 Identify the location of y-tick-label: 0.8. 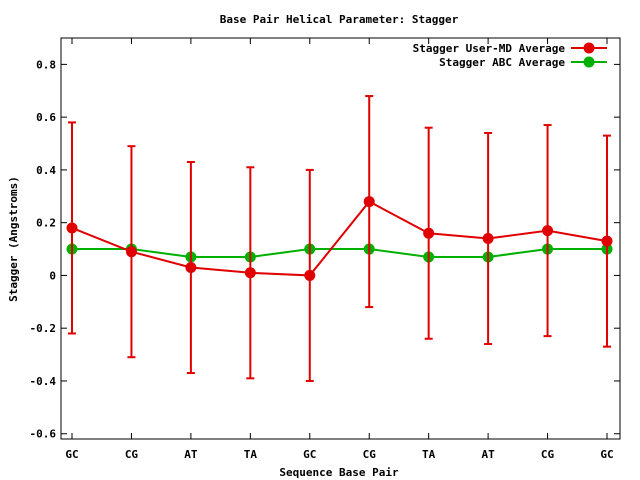
(46, 64).